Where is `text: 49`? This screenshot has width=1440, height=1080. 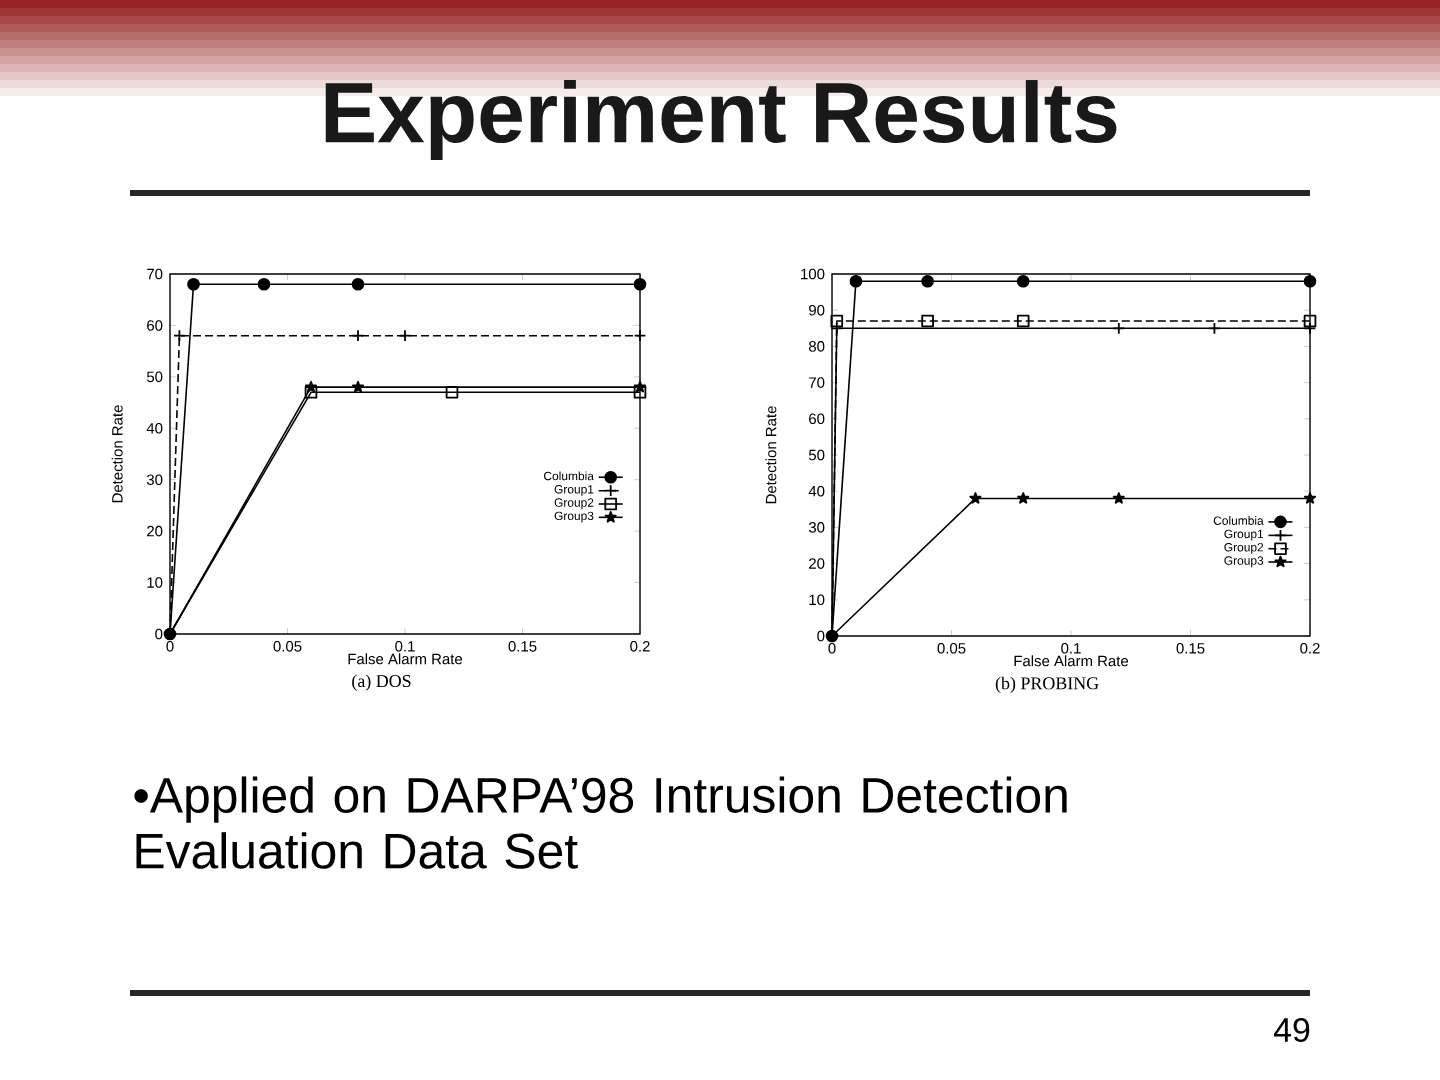
text: 49 is located at coordinates (1291, 1030).